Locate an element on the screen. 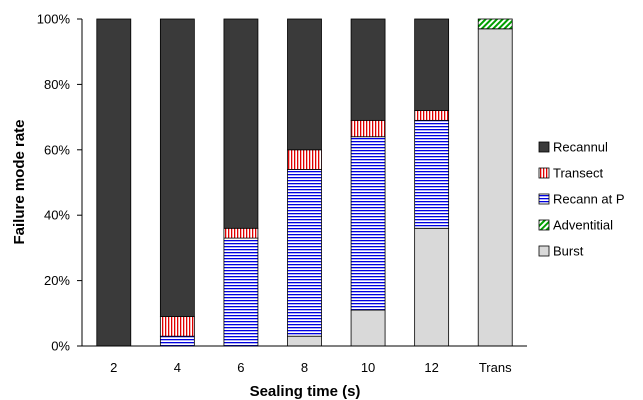 The height and width of the screenshot is (400, 643). legend-label-recann_p: Recann at P is located at coordinates (589, 199).